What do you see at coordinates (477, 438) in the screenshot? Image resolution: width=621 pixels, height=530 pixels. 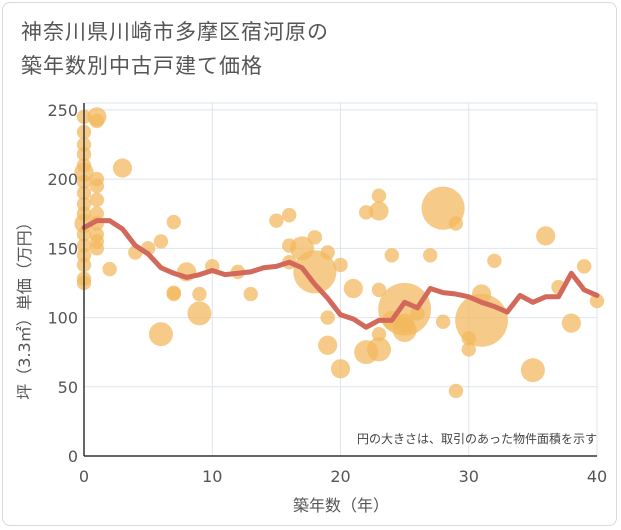 I see `bubble-size-note: 円の大きさは、取引のあった物件面積を示す` at bounding box center [477, 438].